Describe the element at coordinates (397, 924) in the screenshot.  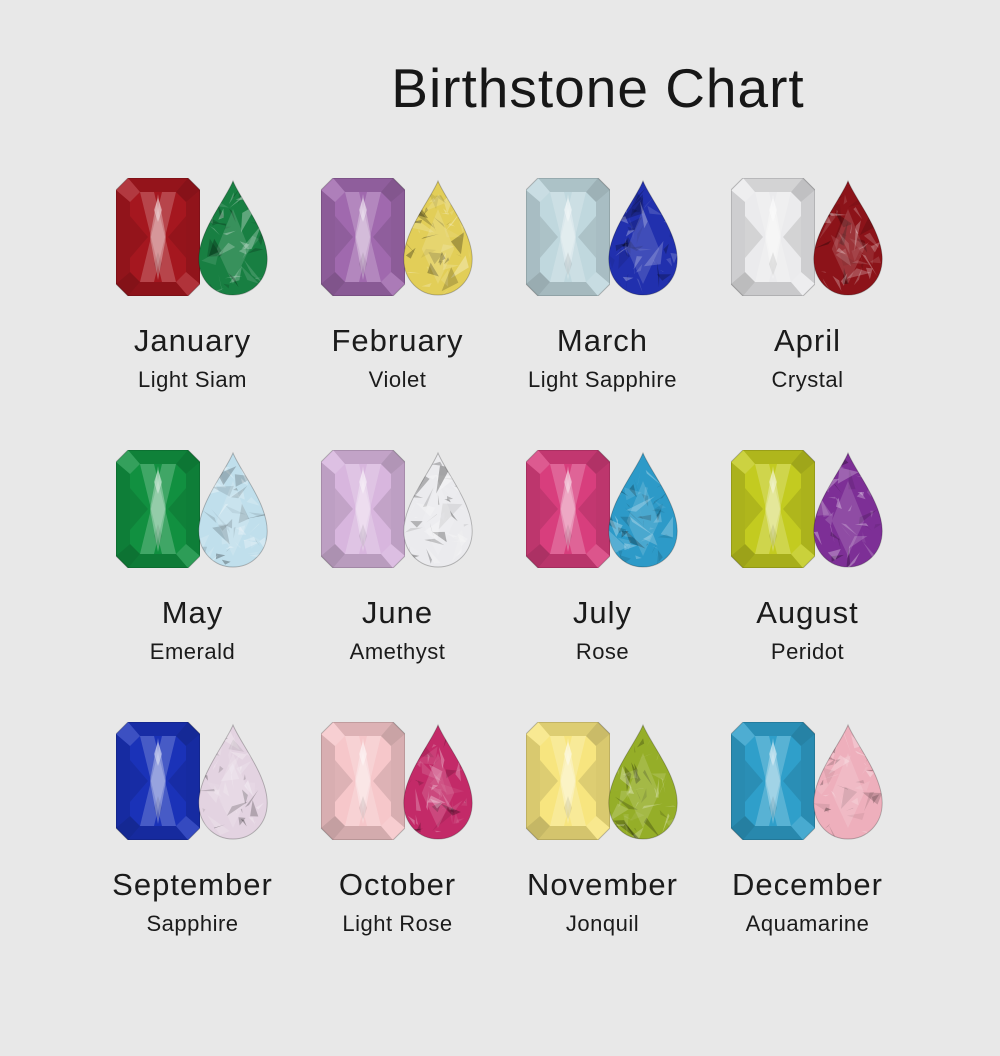
I see `stone-name: Light Rose` at that location.